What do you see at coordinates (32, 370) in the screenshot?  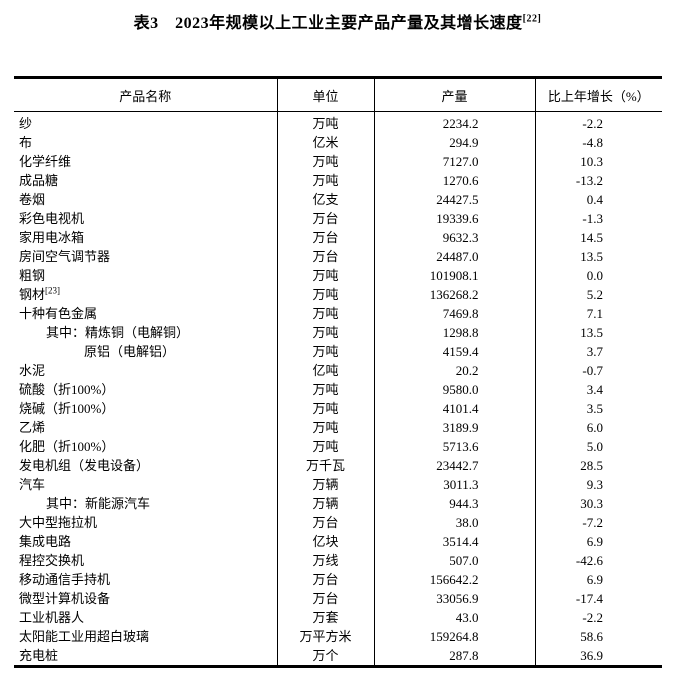 I see `product-name: 水泥` at bounding box center [32, 370].